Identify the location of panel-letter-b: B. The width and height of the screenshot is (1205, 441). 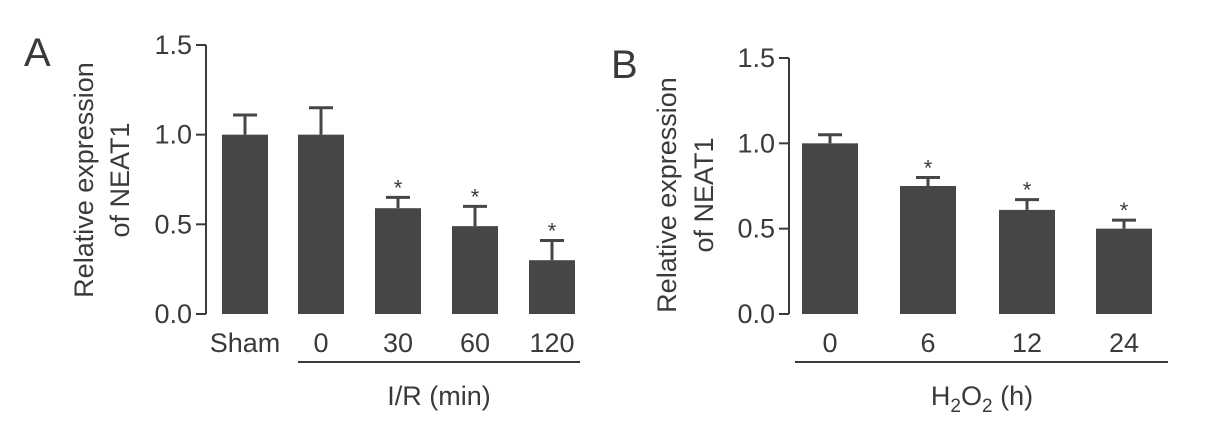
(624, 65).